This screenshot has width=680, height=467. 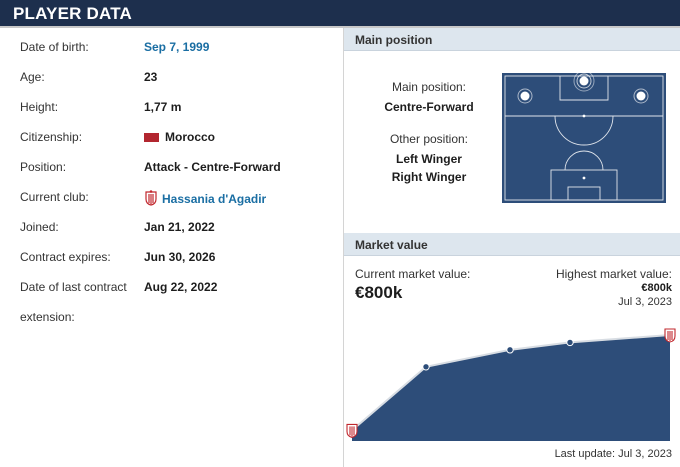 I want to click on player-data-row: Joined: Jan 21, 2022, so click(x=171, y=223).